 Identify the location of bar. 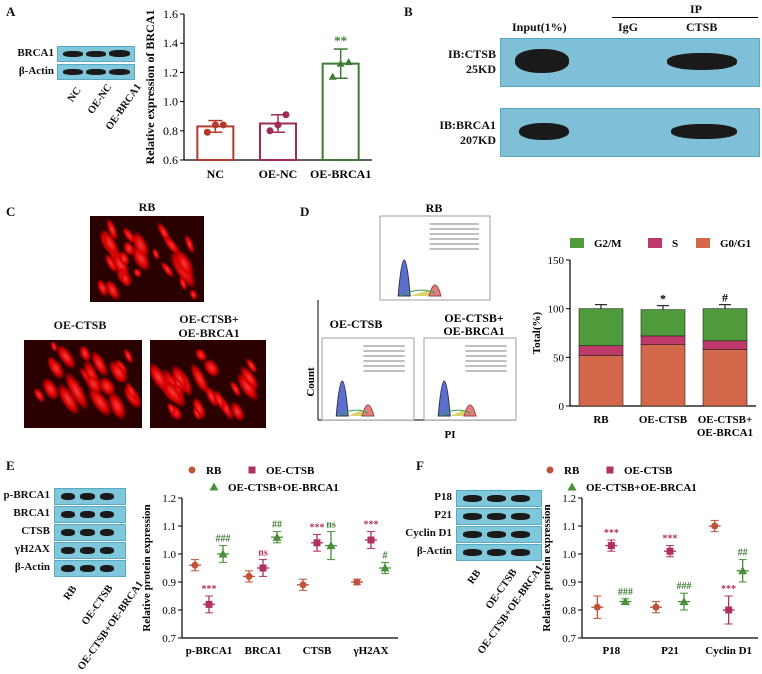
(340, 111).